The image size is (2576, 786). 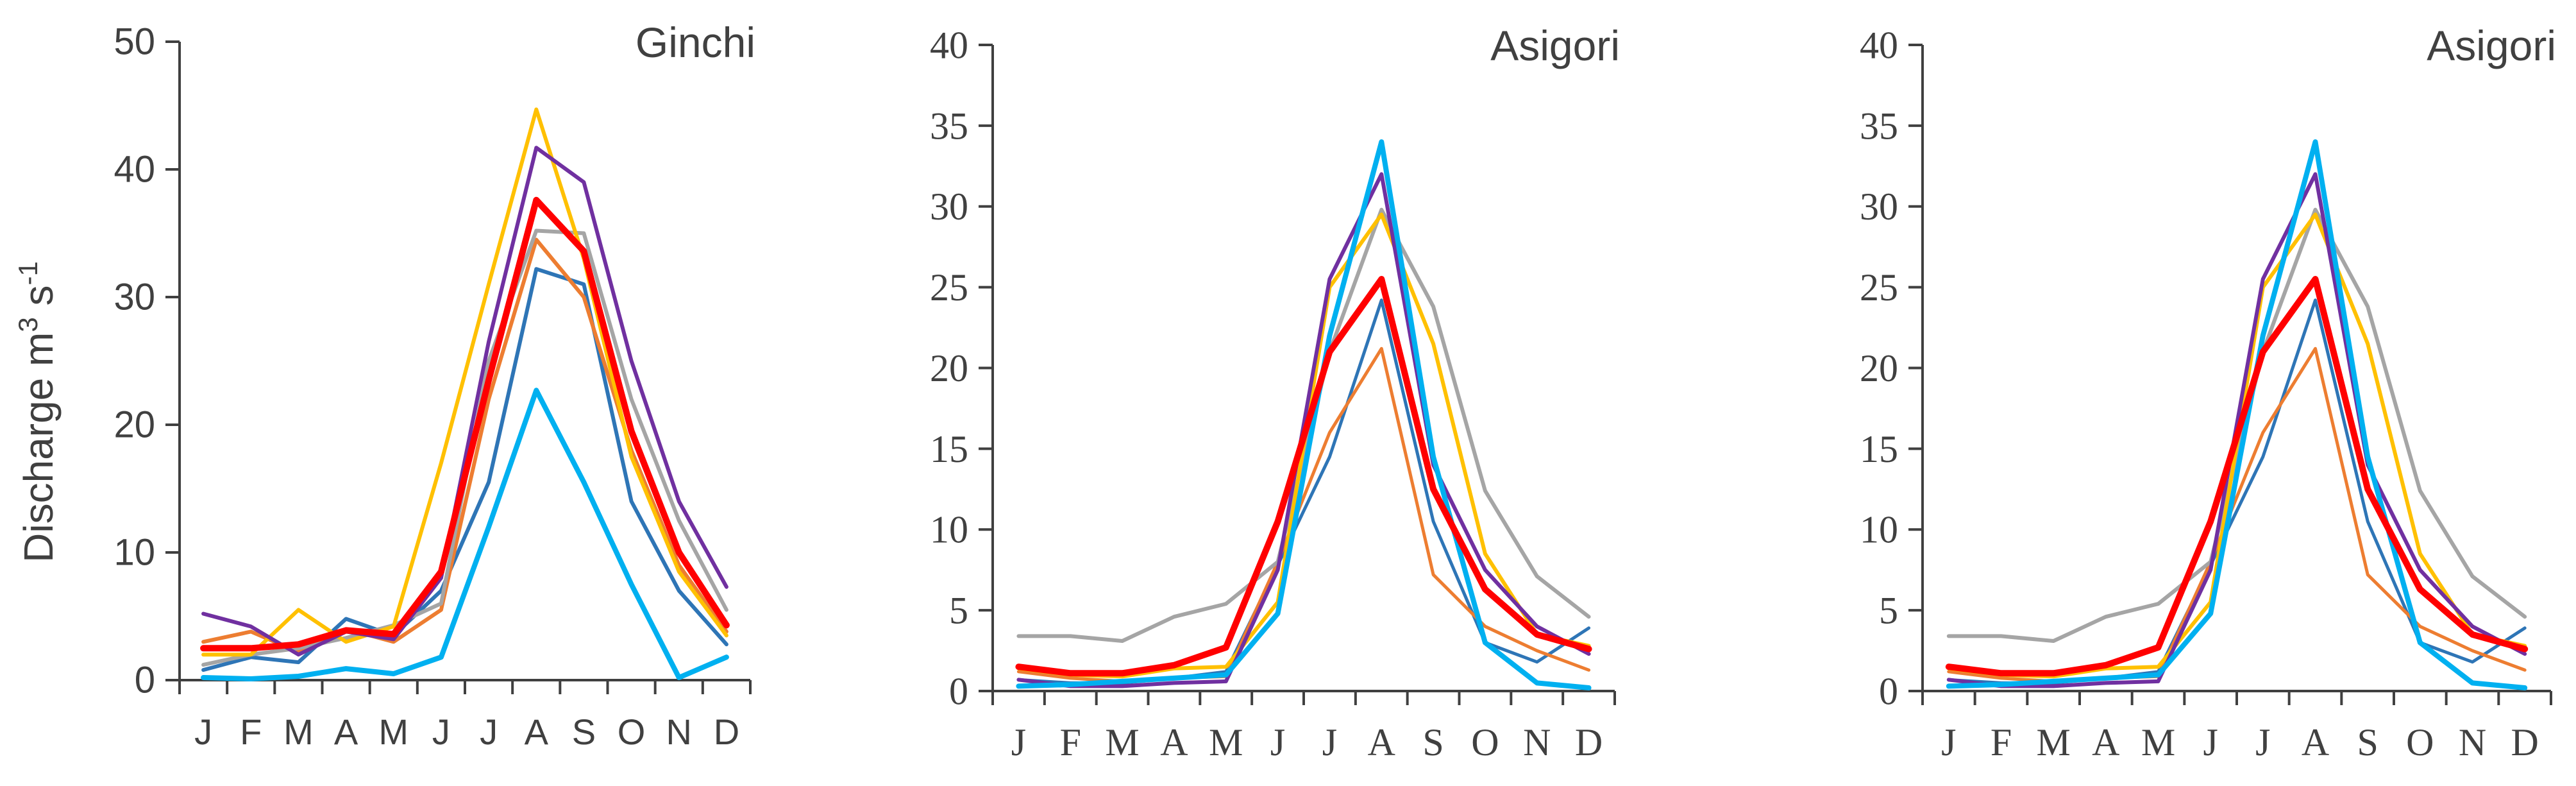 What do you see at coordinates (695, 42) in the screenshot?
I see `chart-title: Ginchi` at bounding box center [695, 42].